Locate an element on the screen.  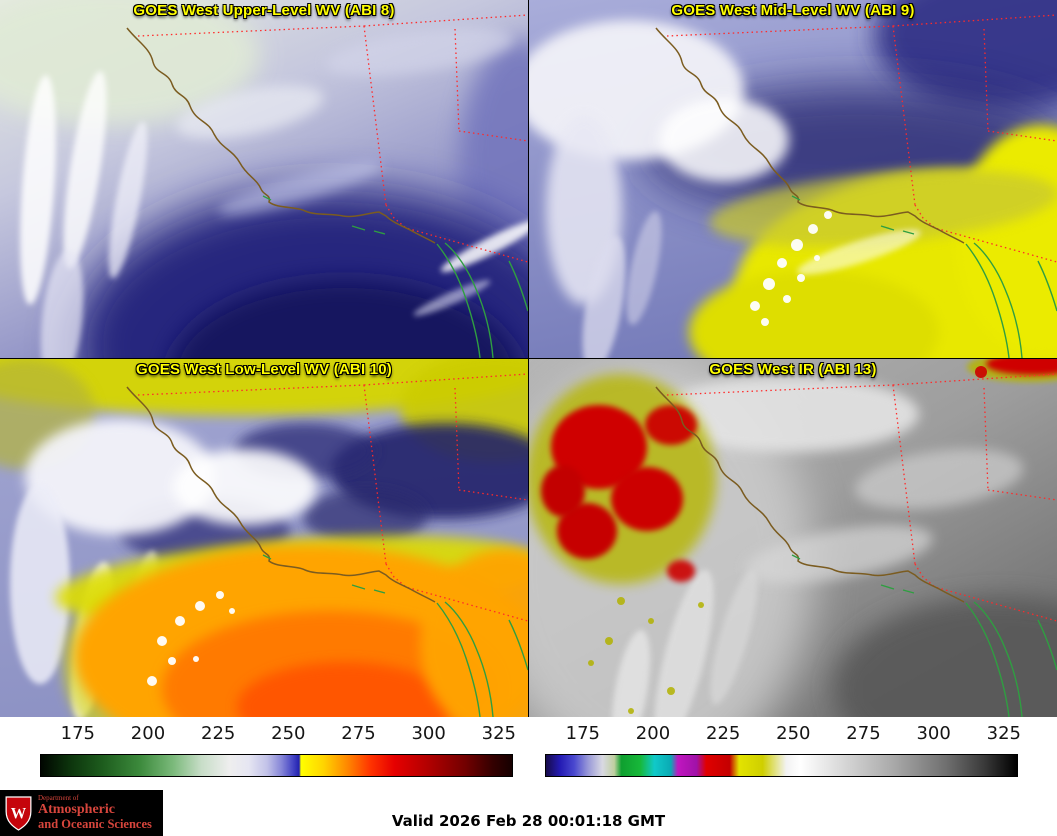
uw-crest-icon: W is located at coordinates (18, 813).